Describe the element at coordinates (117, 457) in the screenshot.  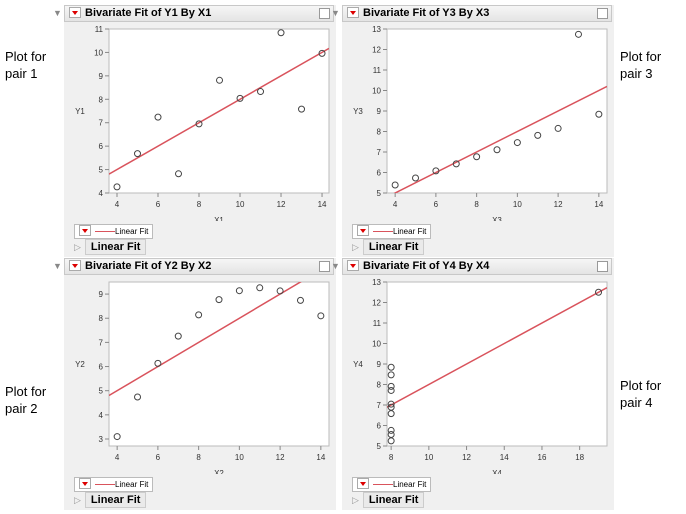
I see `x-tick-label: 4` at that location.